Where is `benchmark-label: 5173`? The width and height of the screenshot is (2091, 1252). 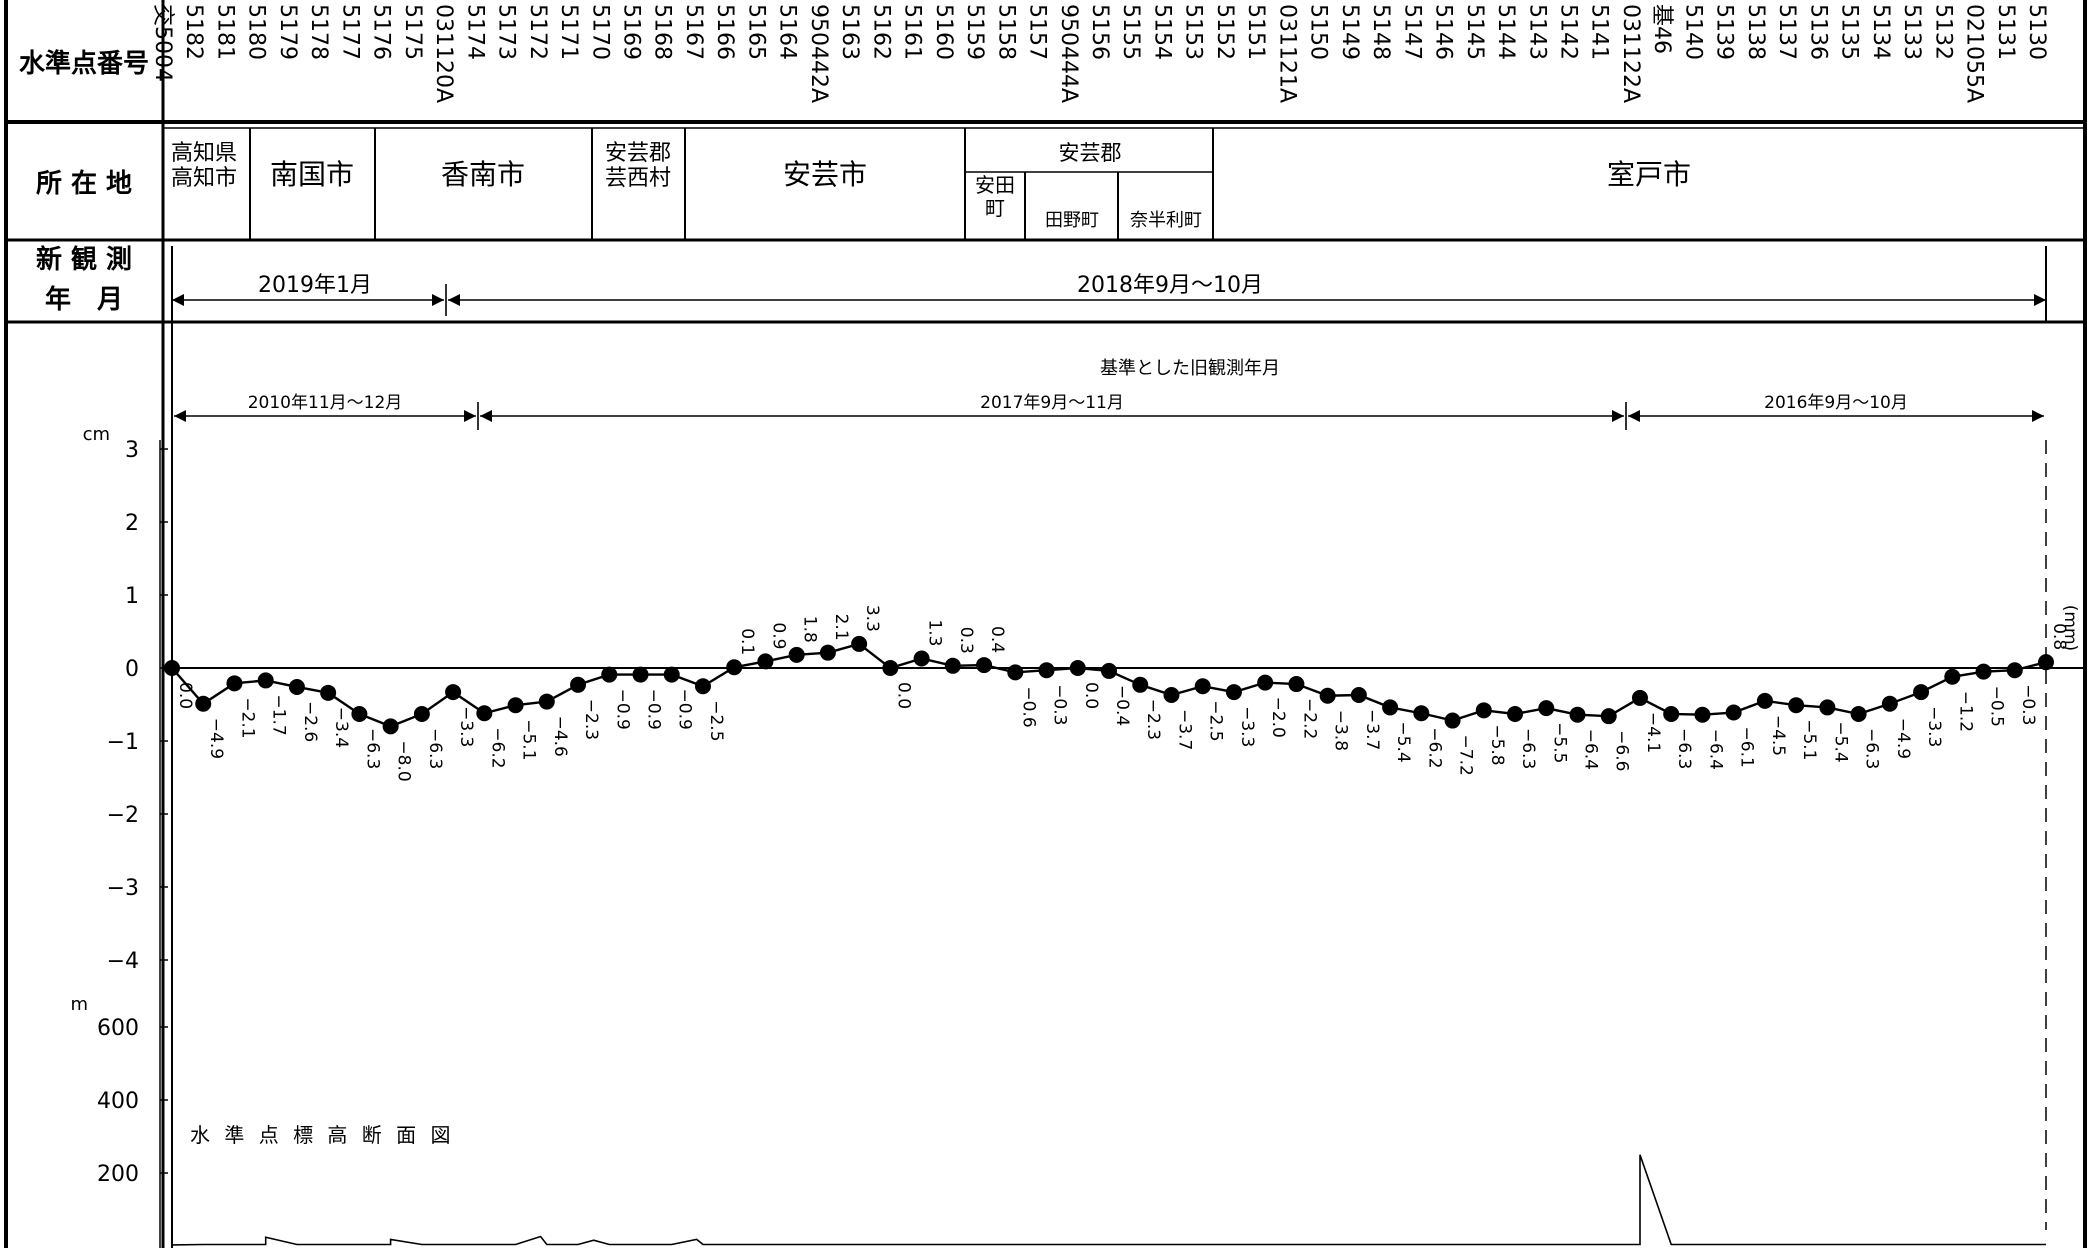 benchmark-label: 5173 is located at coordinates (506, 32).